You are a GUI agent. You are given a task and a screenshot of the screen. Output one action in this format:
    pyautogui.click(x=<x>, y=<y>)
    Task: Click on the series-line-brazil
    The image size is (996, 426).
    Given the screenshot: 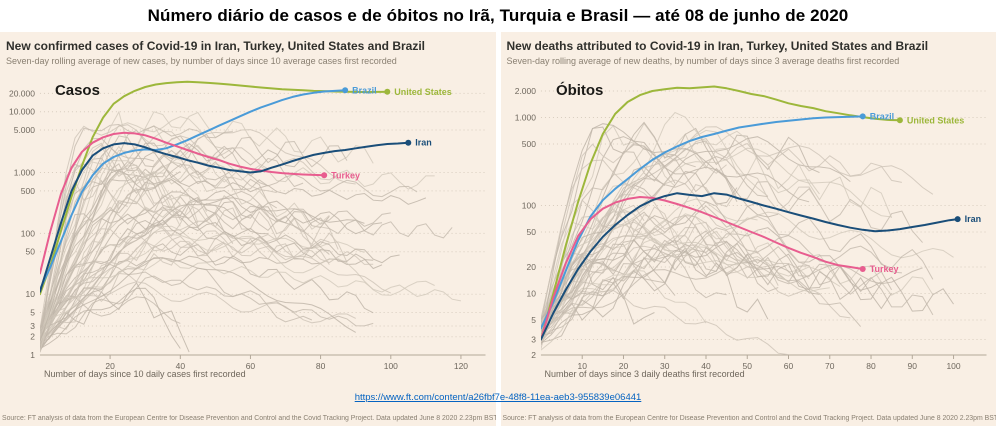 What is the action you would take?
    pyautogui.click(x=193, y=190)
    